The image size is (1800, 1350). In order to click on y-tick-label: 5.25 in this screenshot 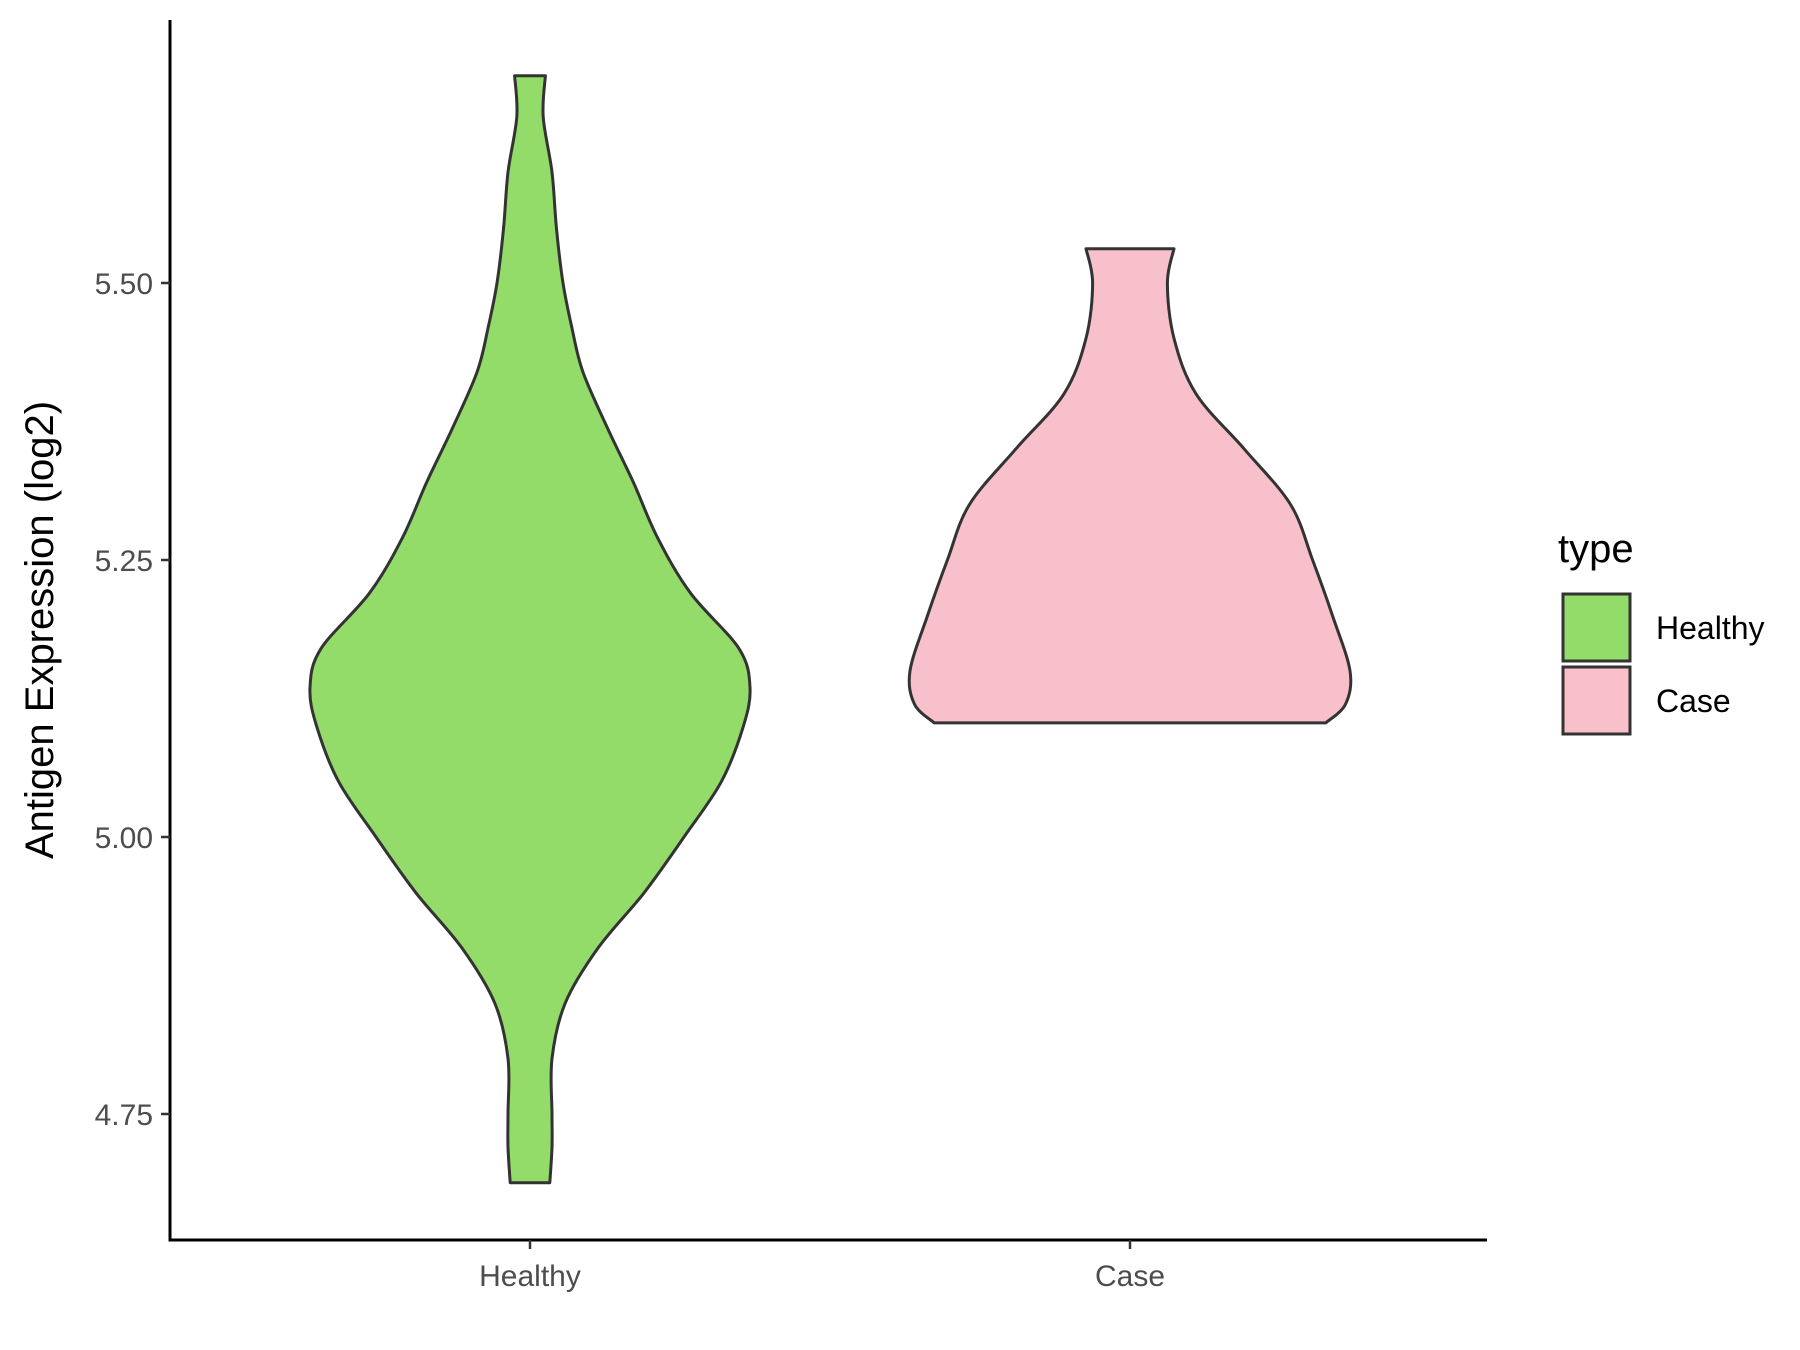, I will do `click(124, 561)`.